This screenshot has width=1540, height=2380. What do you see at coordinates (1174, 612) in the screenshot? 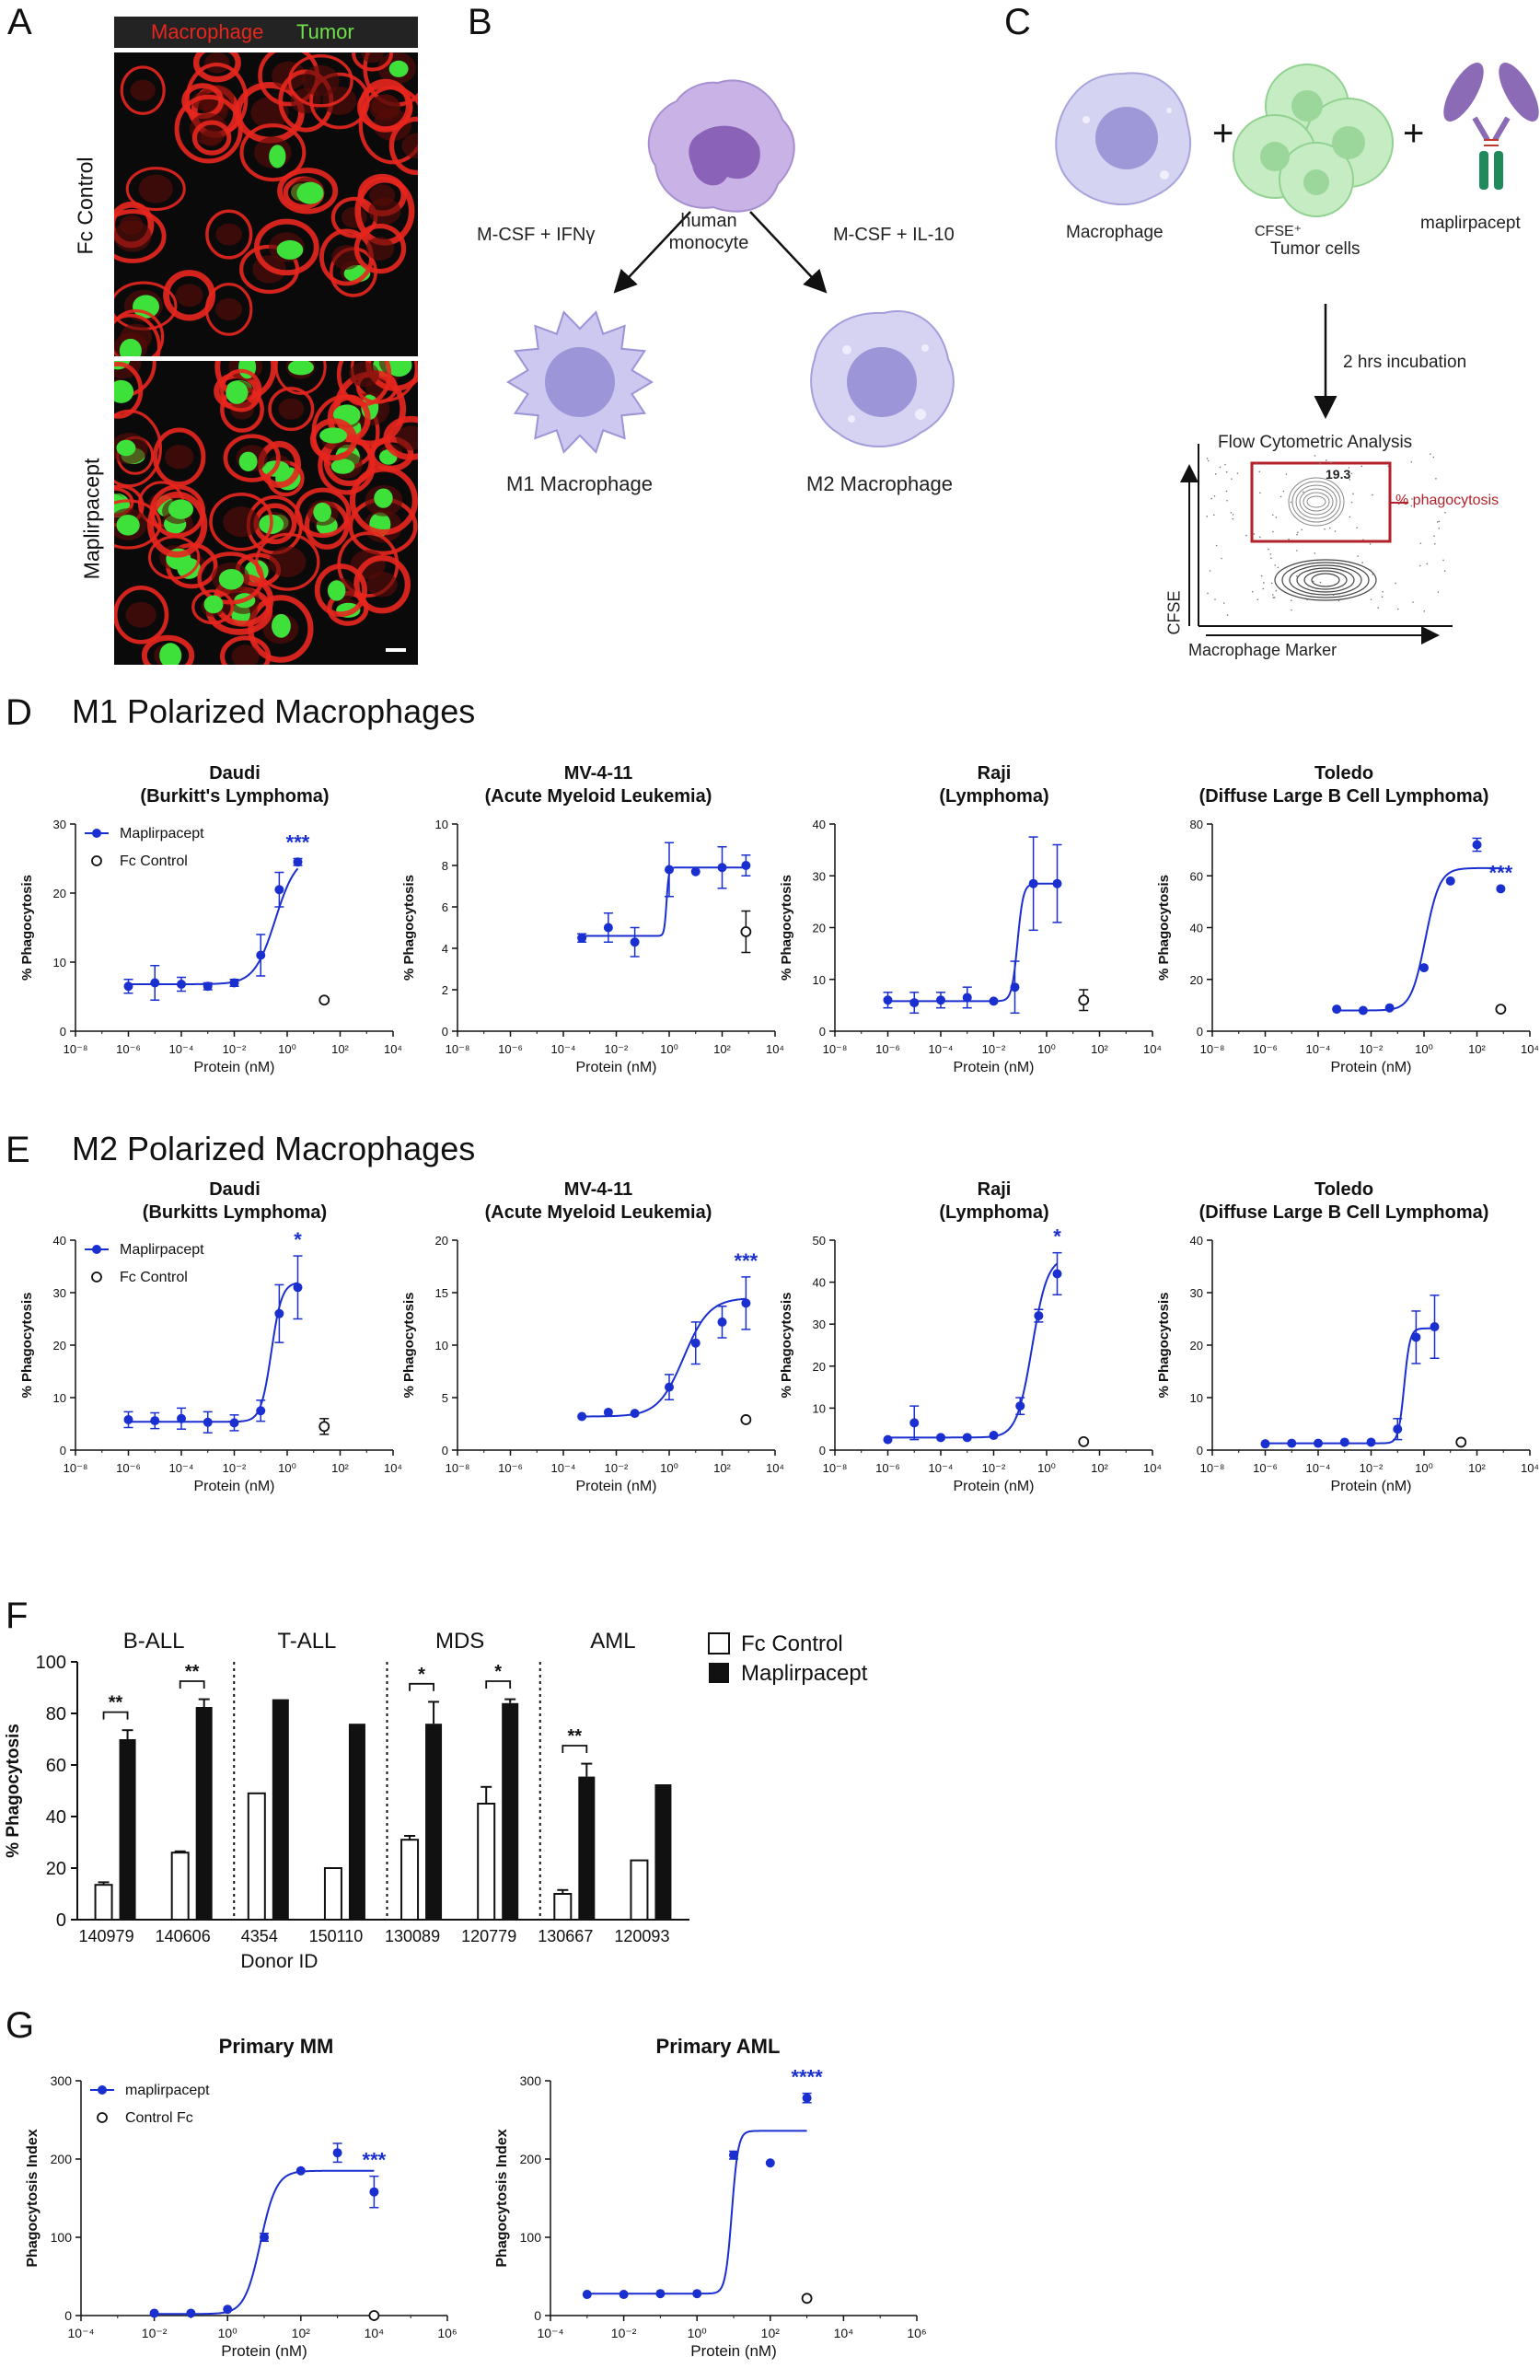
I see `flow-y-axis-label: CFSE` at bounding box center [1174, 612].